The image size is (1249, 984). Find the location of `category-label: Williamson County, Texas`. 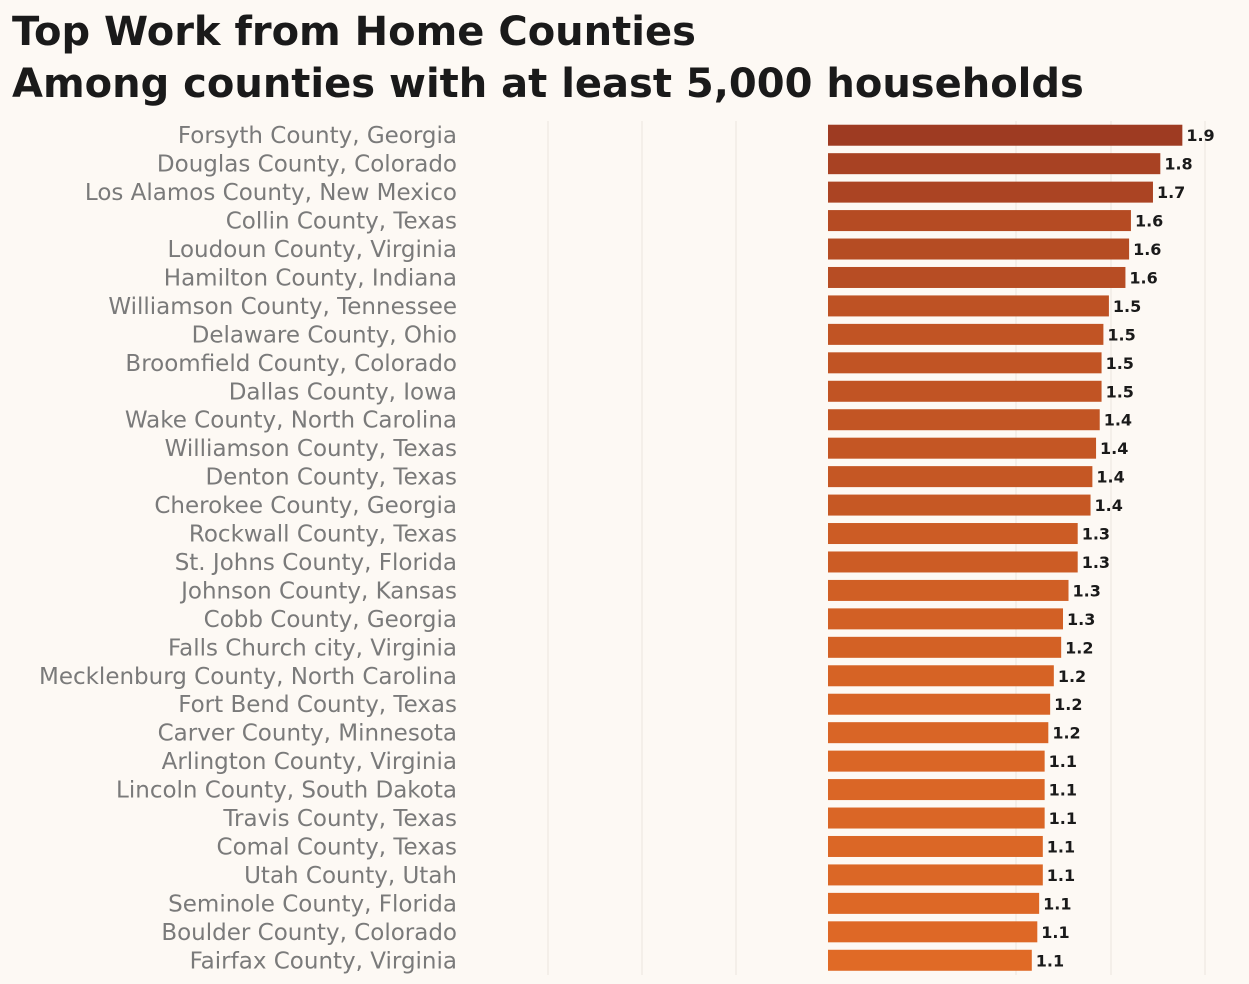

category-label: Williamson County, Texas is located at coordinates (311, 449).